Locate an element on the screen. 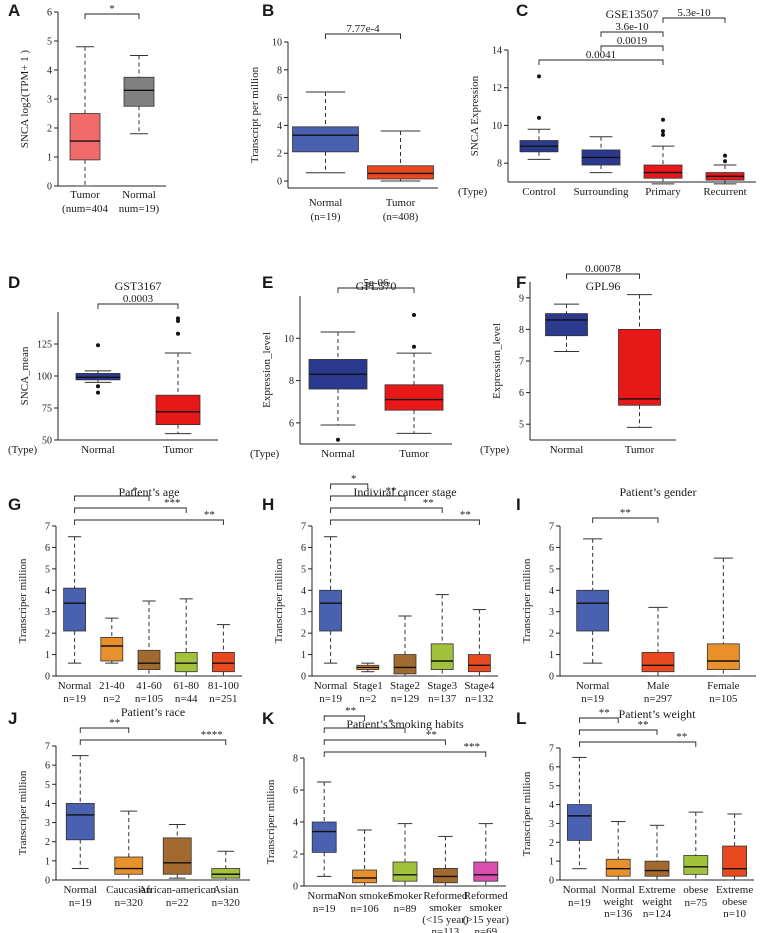 The width and height of the screenshot is (777, 933). panel-letter: J is located at coordinates (12, 718).